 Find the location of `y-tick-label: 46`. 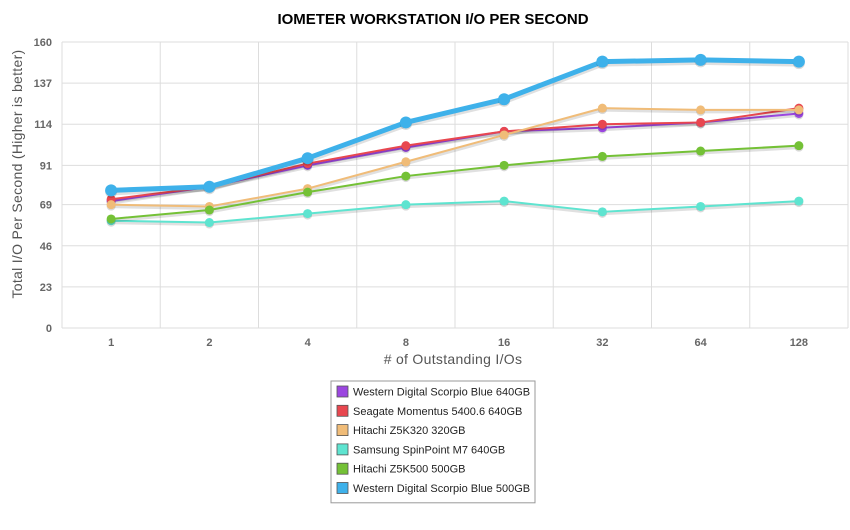

y-tick-label: 46 is located at coordinates (46, 247).